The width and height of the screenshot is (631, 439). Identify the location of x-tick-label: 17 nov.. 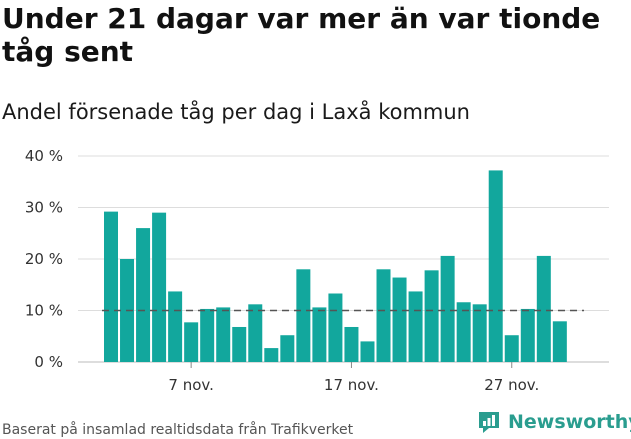
(351, 385).